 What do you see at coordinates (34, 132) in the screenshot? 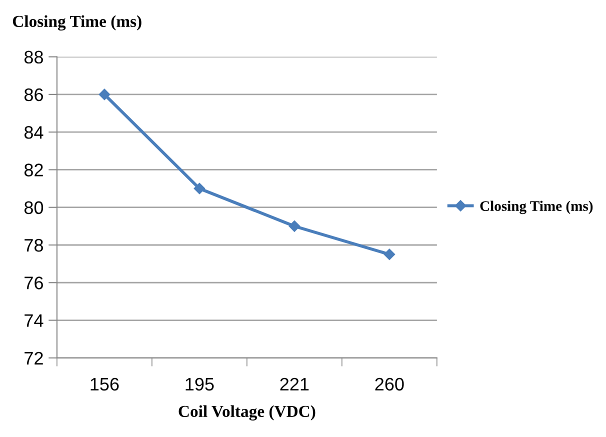
I see `y-tick-label: 84` at bounding box center [34, 132].